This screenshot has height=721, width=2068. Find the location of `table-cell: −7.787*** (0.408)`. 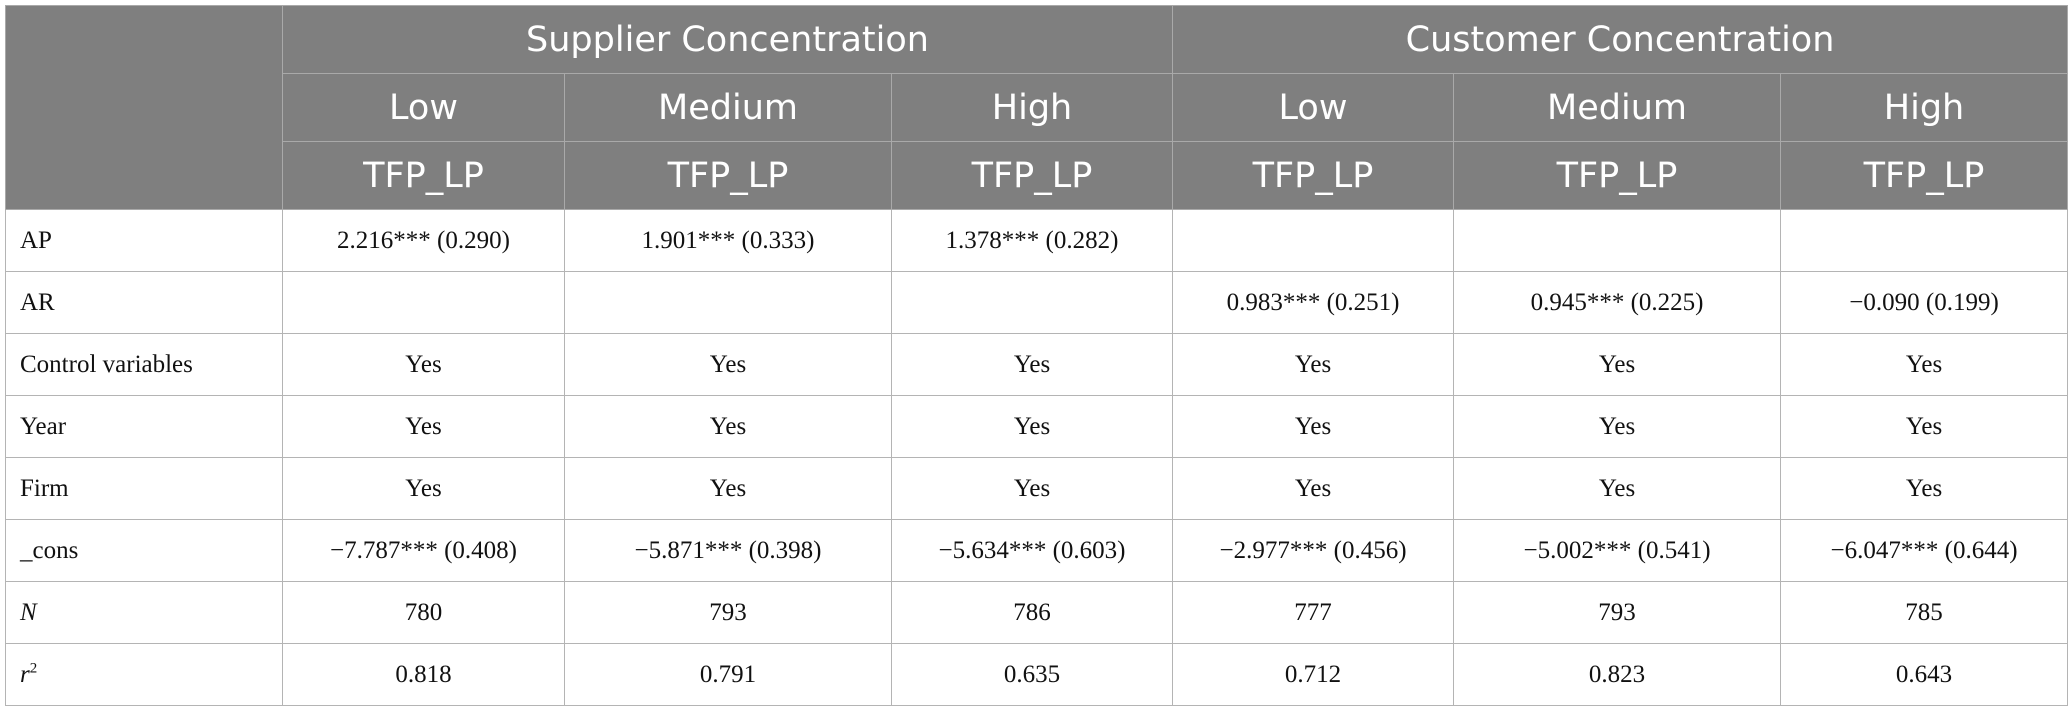

table-cell: −7.787*** (0.408) is located at coordinates (423, 550).